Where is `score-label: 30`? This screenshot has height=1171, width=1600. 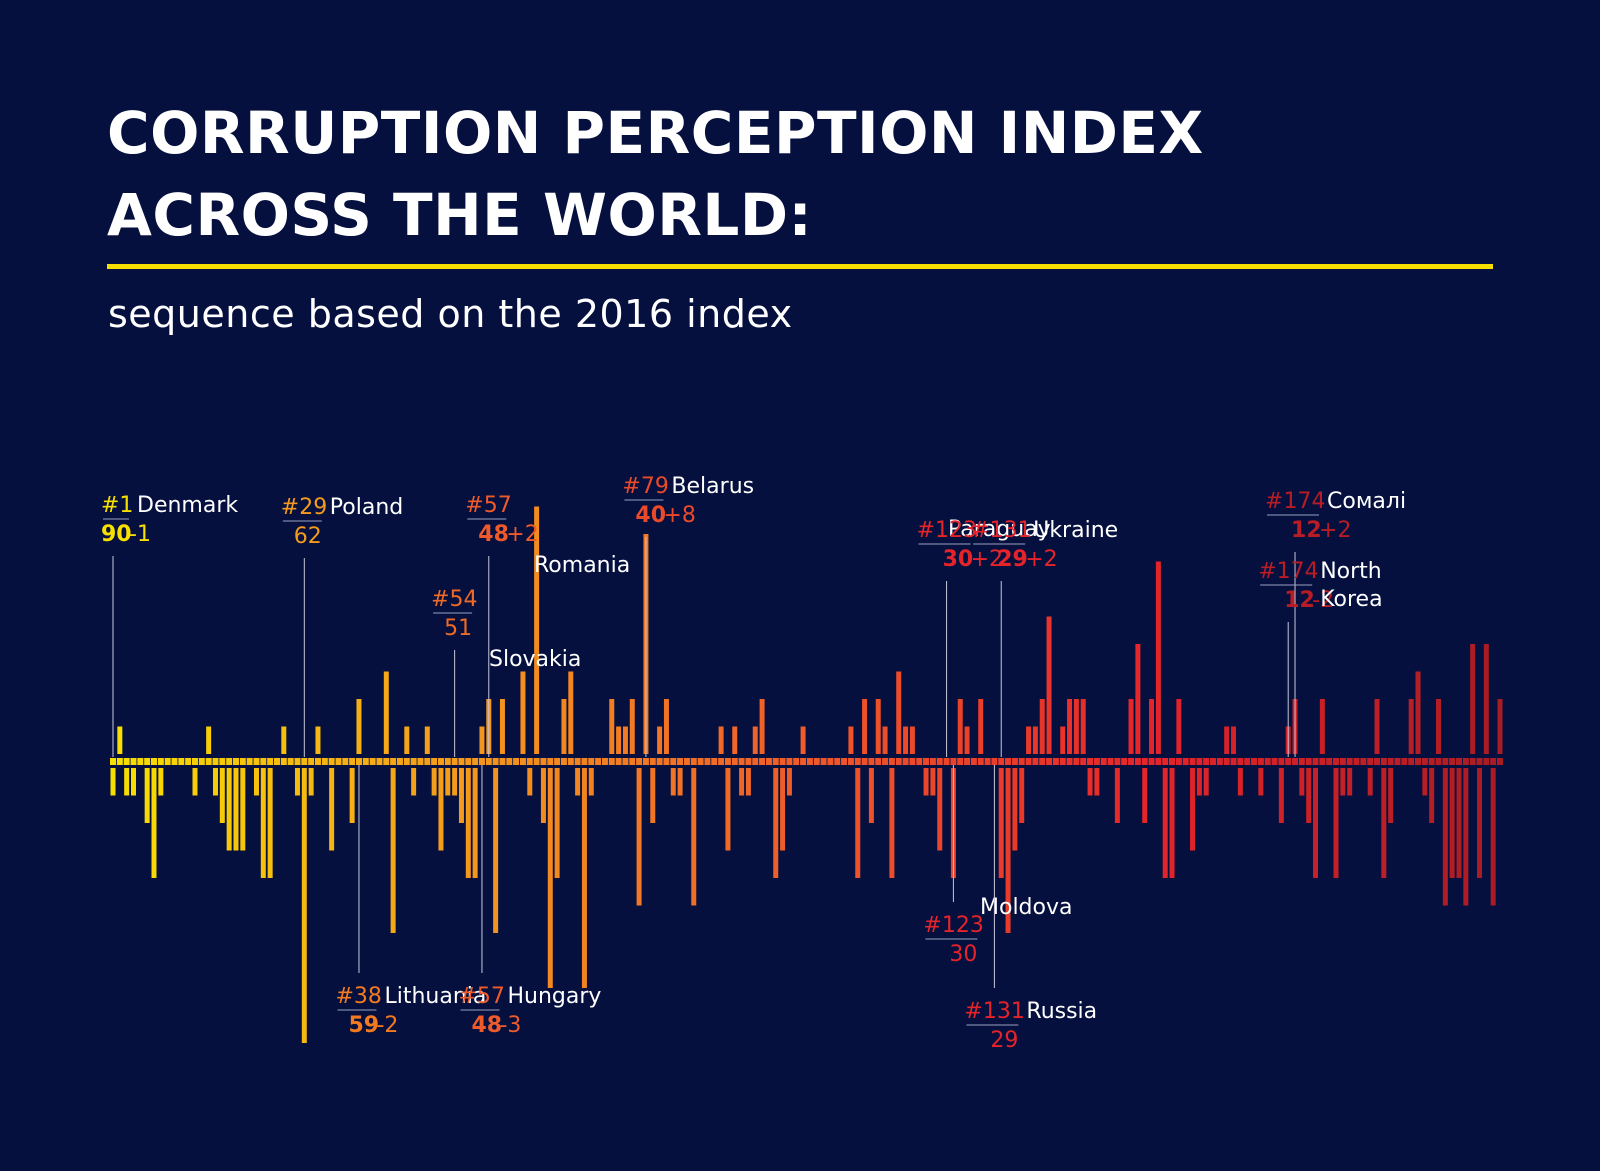 score-label: 30 is located at coordinates (958, 559).